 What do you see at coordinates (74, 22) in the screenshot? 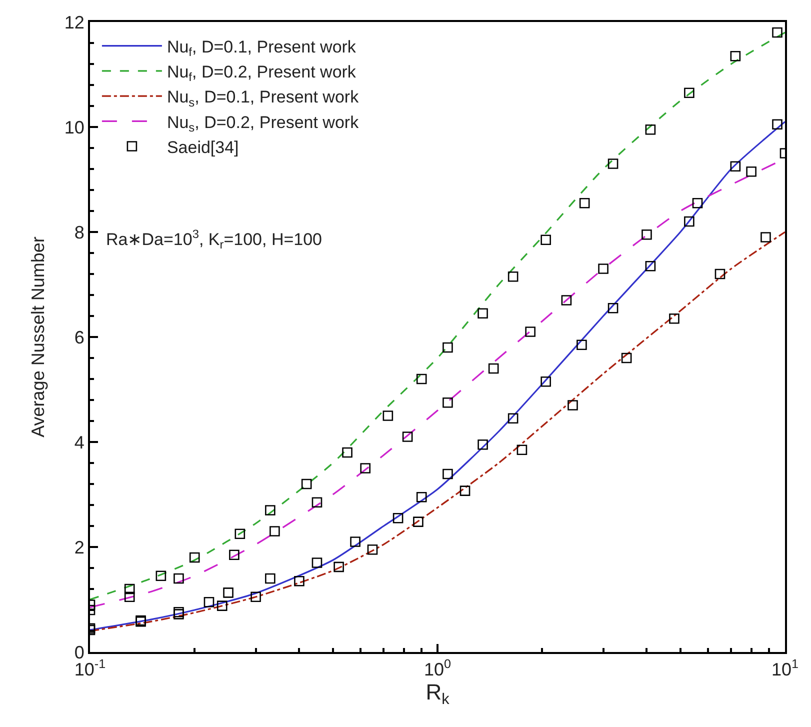
I see `y-tick-label: 12` at bounding box center [74, 22].